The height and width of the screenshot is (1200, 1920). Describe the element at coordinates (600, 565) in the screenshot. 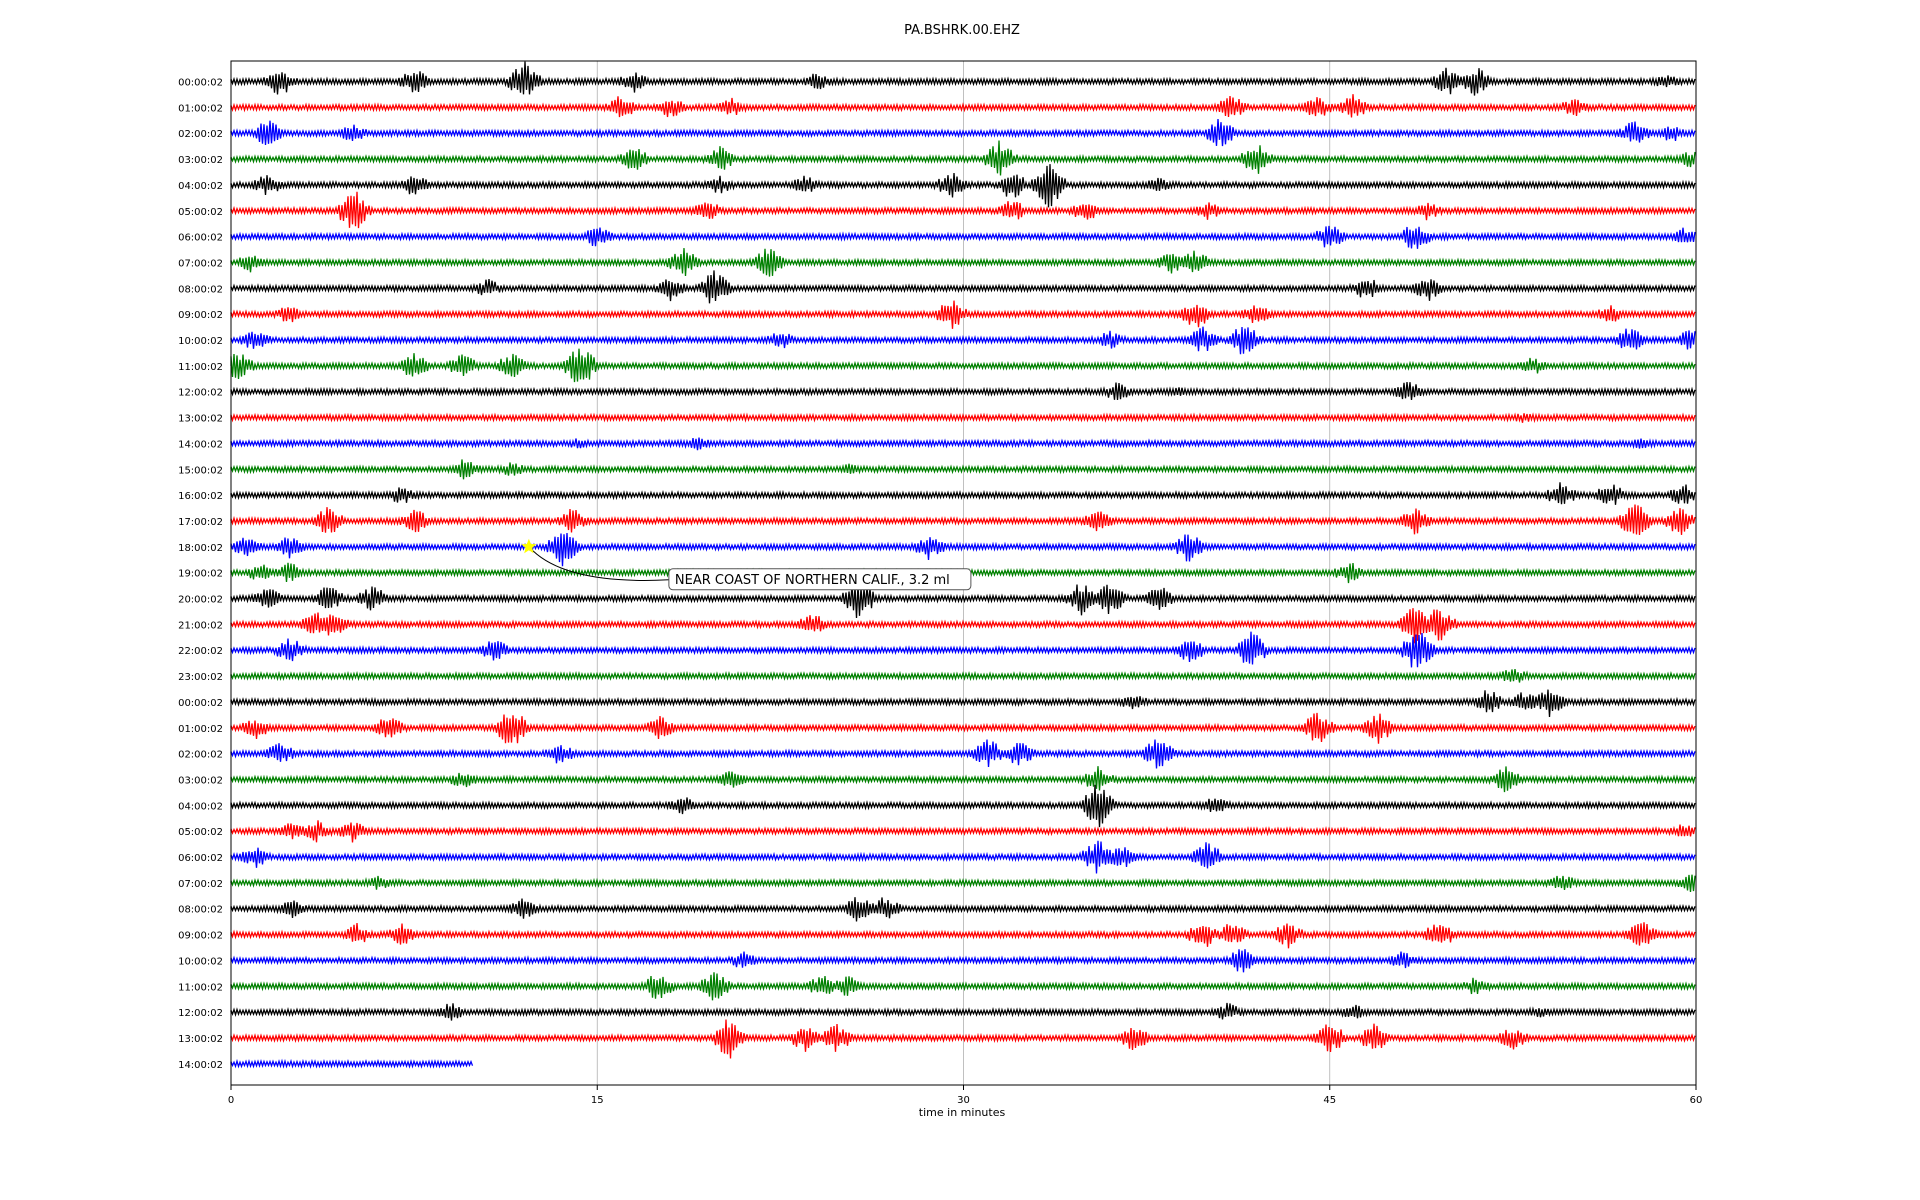

I see `annotation-leader-line` at that location.